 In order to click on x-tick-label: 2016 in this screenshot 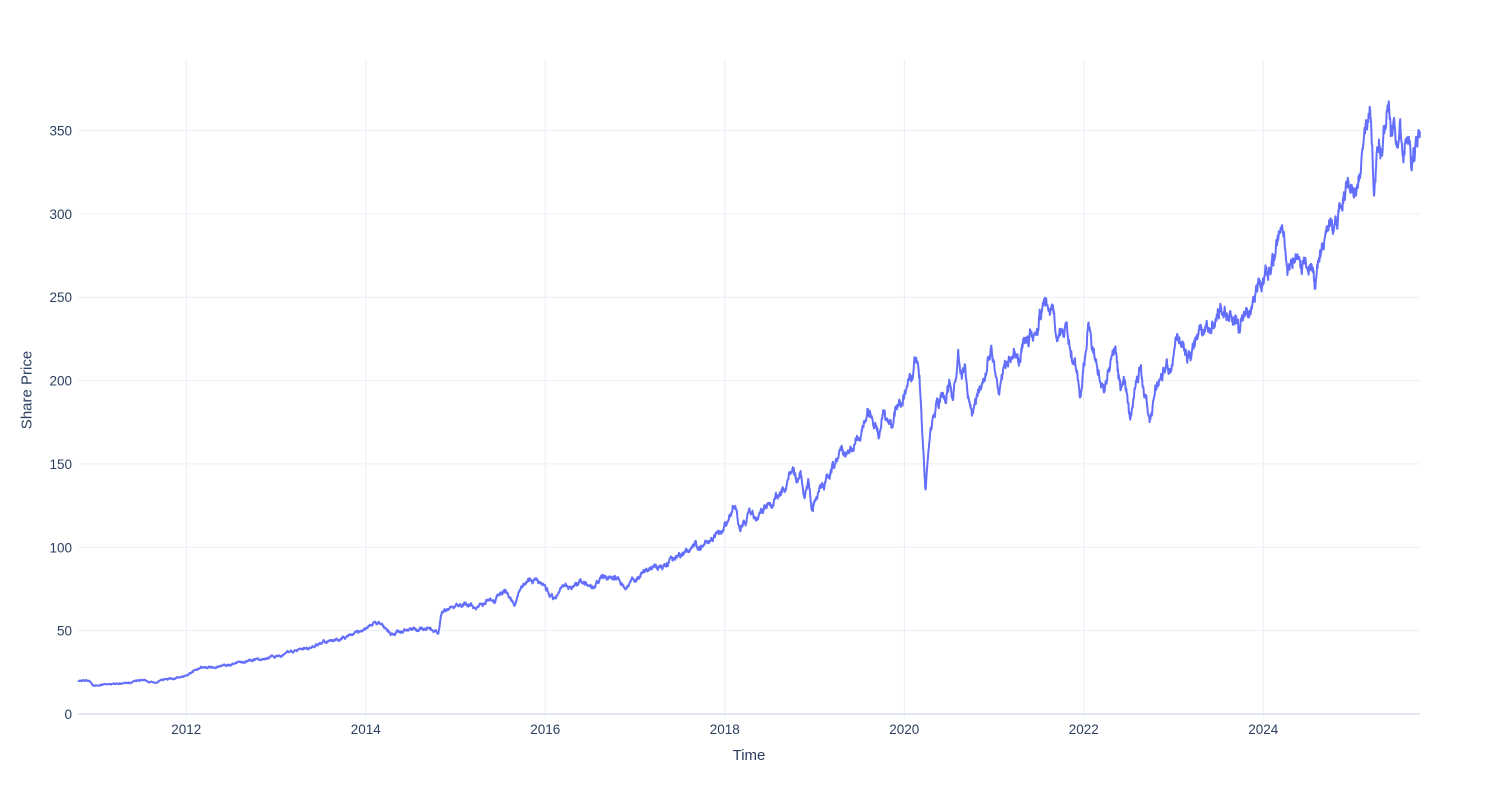, I will do `click(545, 729)`.